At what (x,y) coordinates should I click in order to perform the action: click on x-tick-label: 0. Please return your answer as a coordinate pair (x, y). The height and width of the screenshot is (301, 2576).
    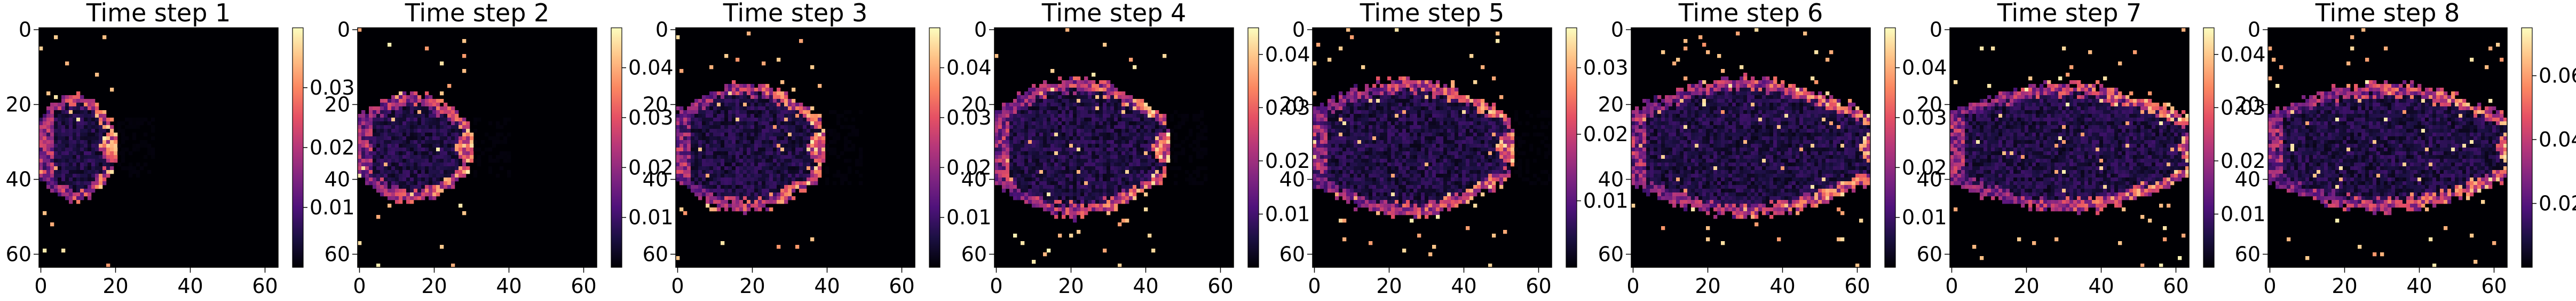
    Looking at the image, I should click on (677, 286).